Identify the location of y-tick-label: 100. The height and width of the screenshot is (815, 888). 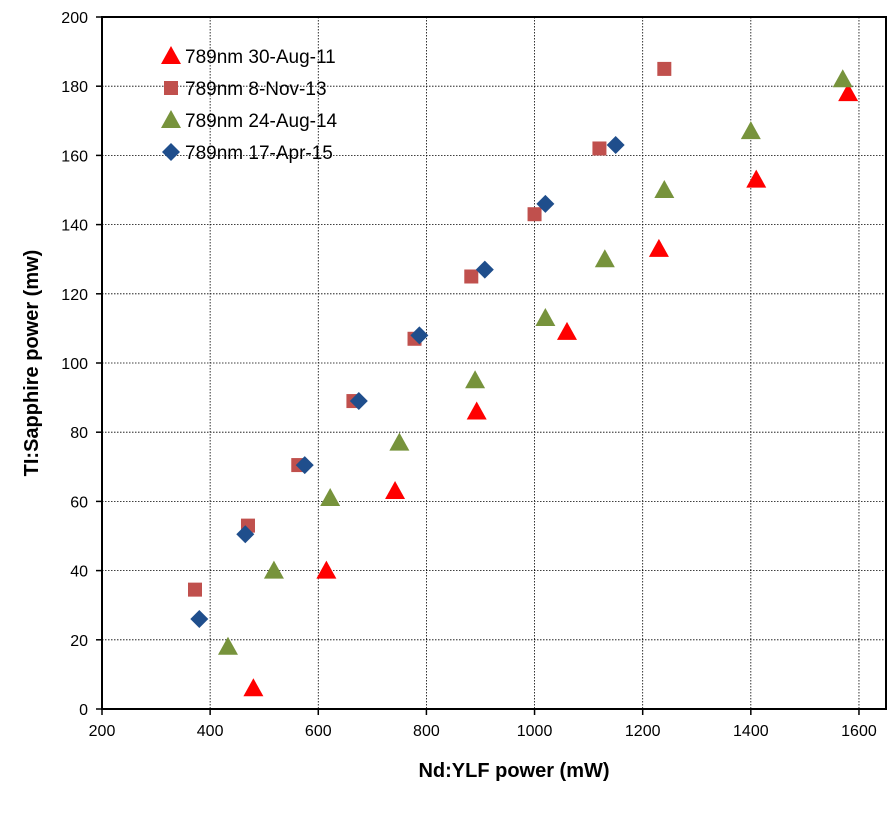
(74, 364).